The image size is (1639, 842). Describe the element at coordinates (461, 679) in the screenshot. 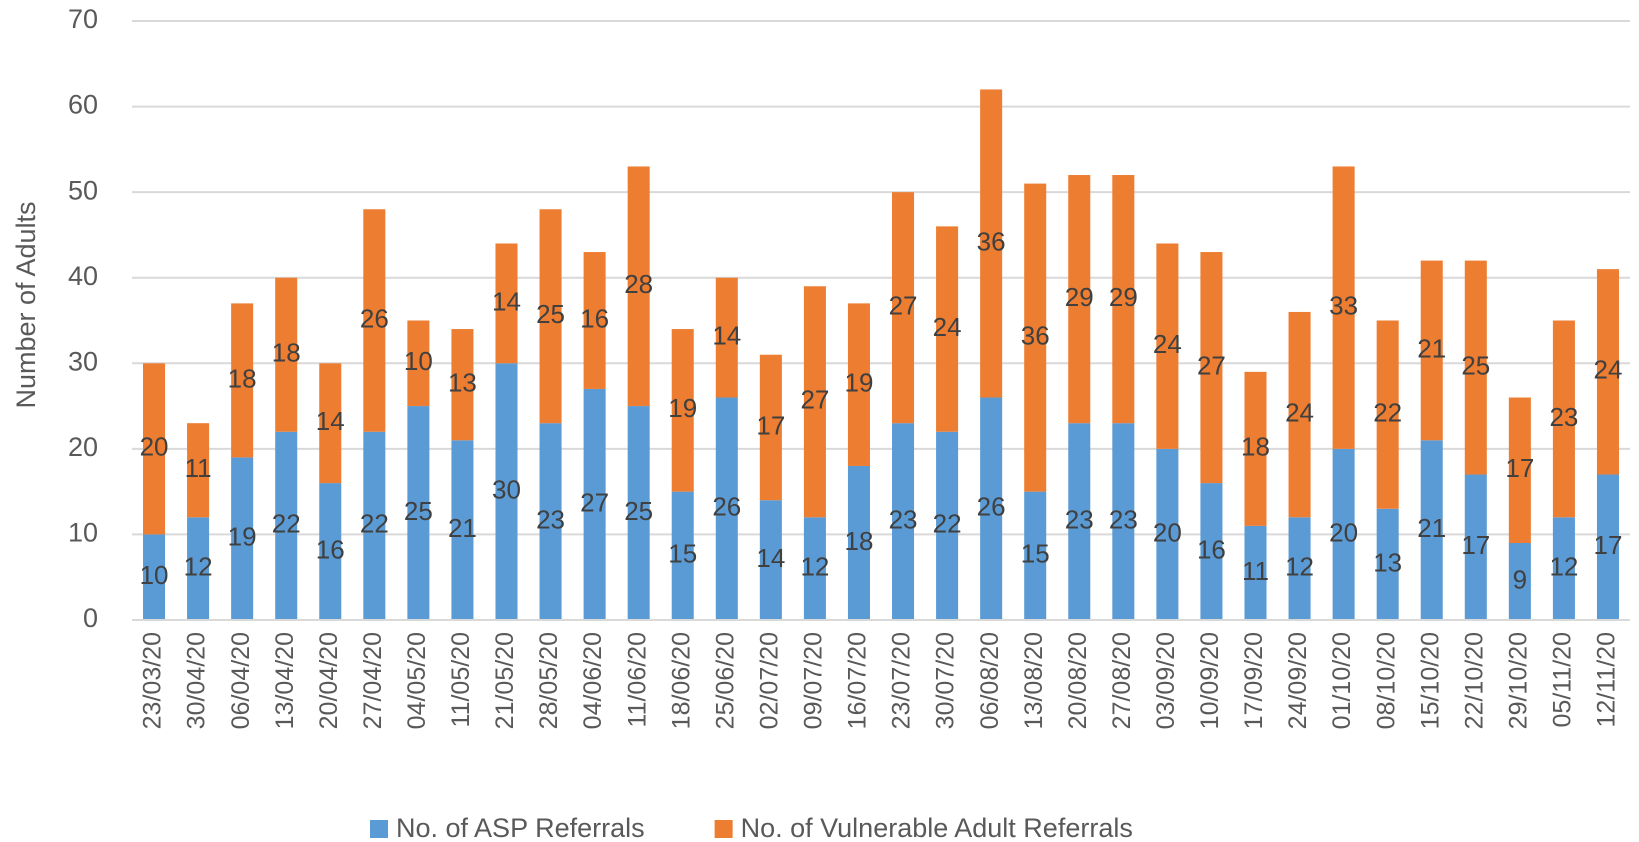

I see `x-tick-label: 11/05/20` at that location.